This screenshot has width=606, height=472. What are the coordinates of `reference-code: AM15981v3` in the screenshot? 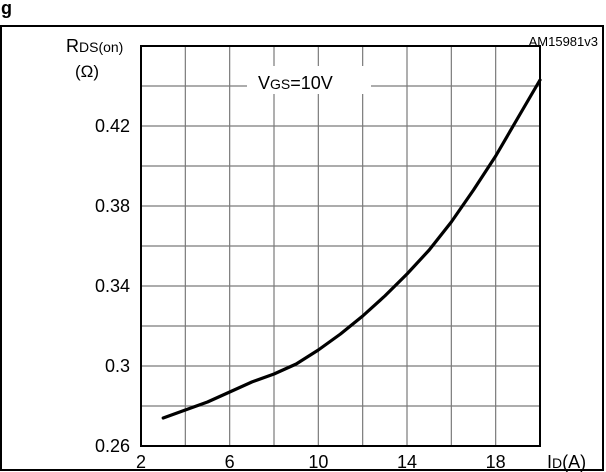 It's located at (563, 41).